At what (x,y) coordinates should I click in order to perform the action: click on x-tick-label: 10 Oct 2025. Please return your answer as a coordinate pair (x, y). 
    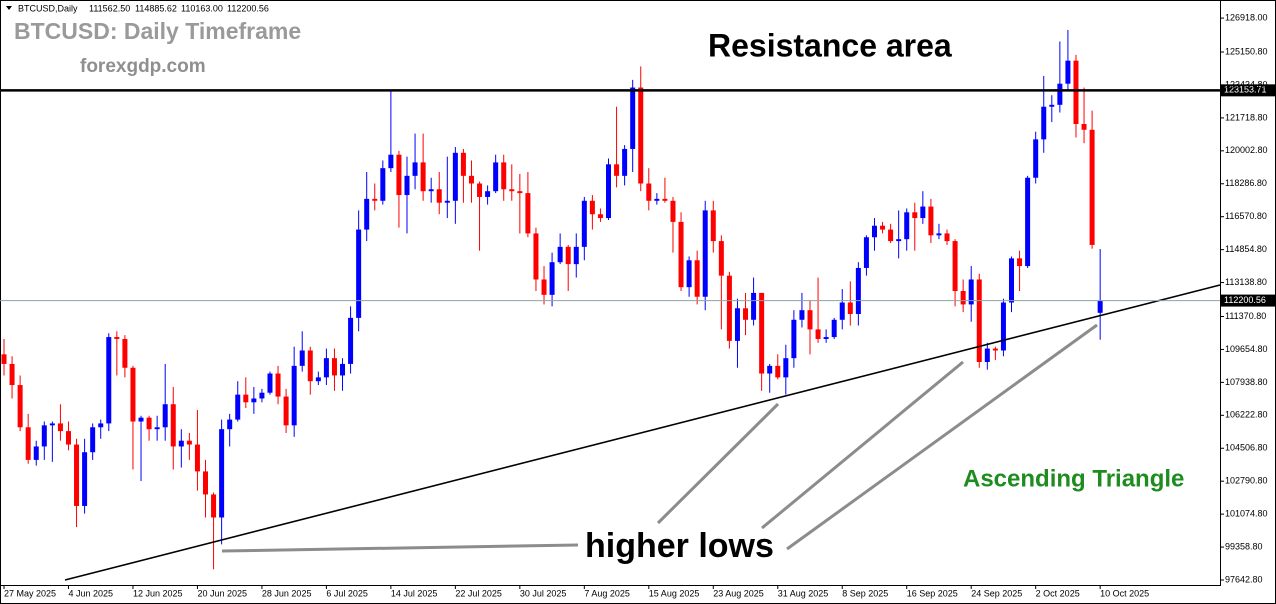
    Looking at the image, I should click on (1124, 593).